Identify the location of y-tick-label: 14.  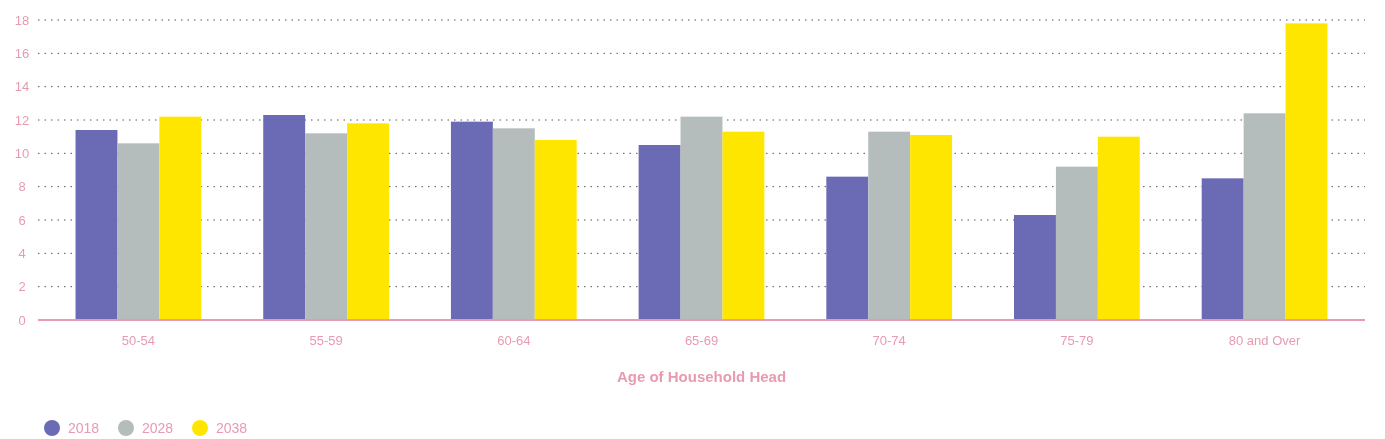
(22, 87).